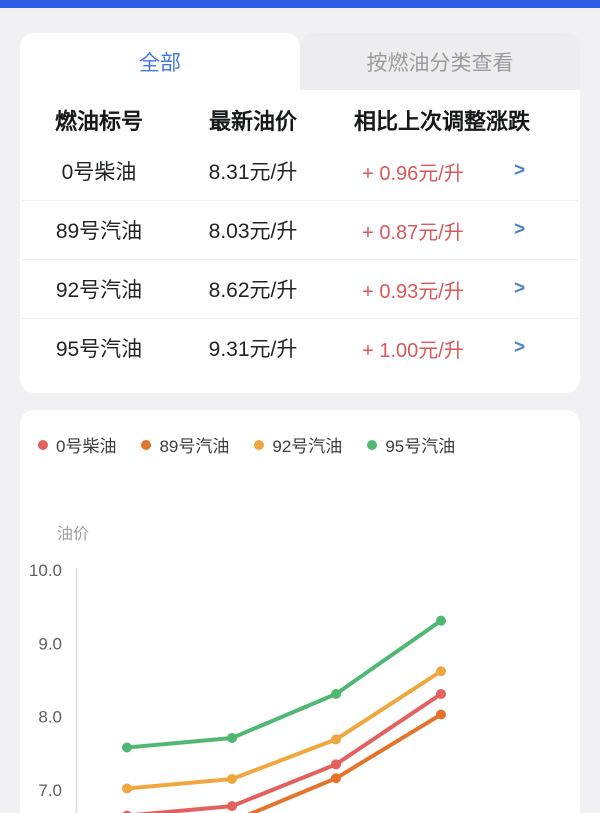 The height and width of the screenshot is (813, 600). Describe the element at coordinates (413, 291) in the screenshot. I see `price-change: + 0.93元/升` at that location.